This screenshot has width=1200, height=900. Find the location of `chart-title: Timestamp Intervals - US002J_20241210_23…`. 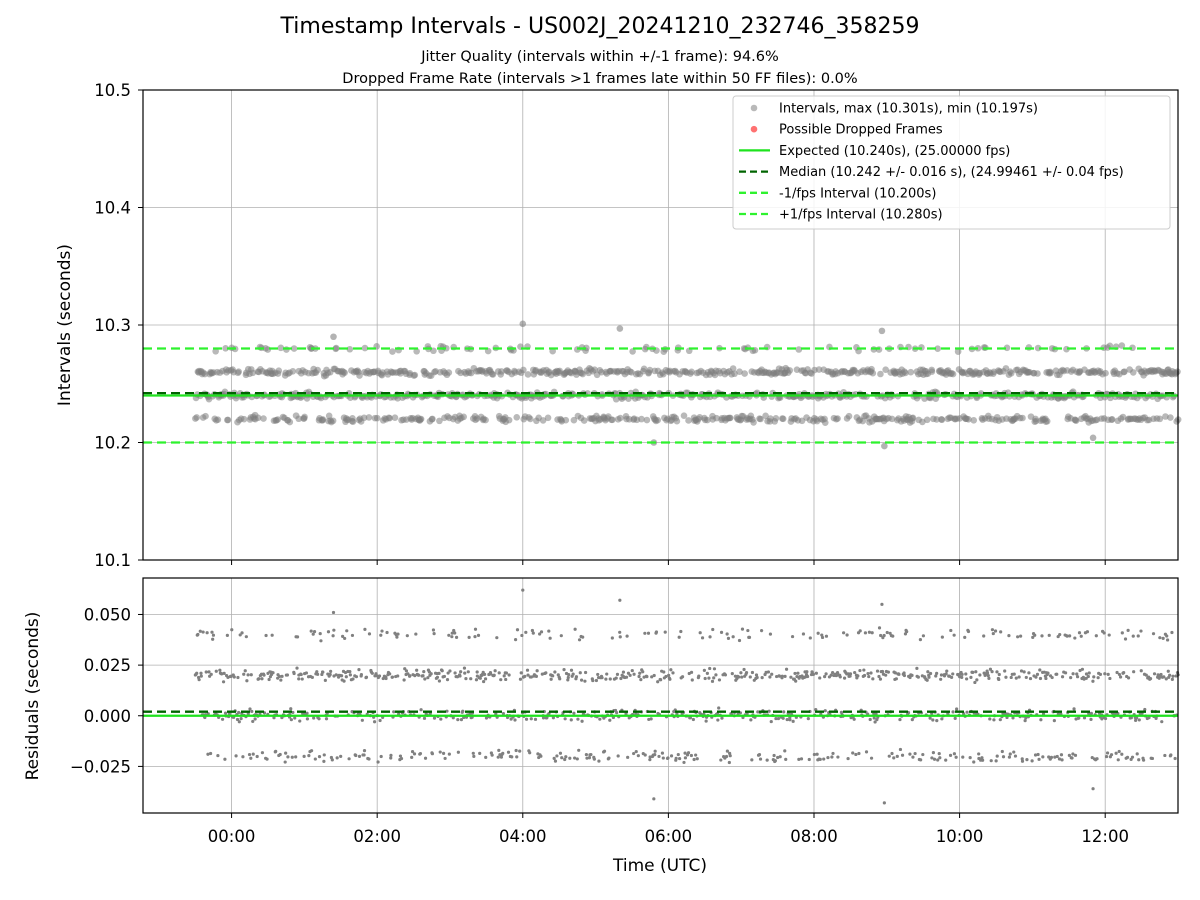

chart-title: Timestamp Intervals - US002J_20241210_23… is located at coordinates (600, 26).